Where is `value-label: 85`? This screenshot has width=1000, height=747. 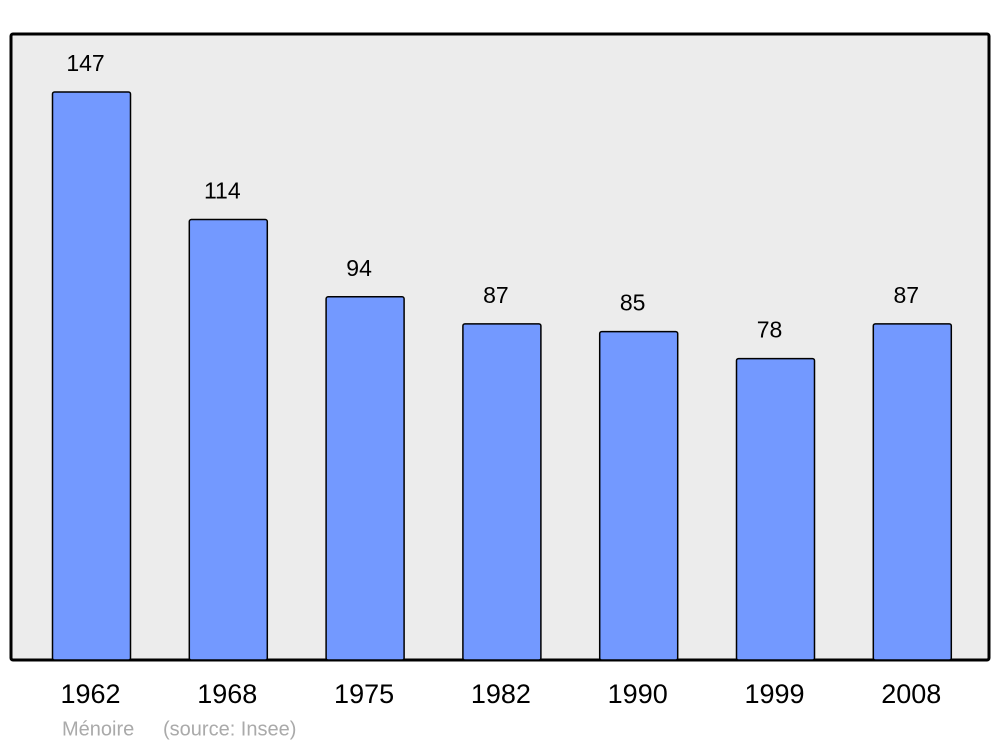
value-label: 85 is located at coordinates (633, 303).